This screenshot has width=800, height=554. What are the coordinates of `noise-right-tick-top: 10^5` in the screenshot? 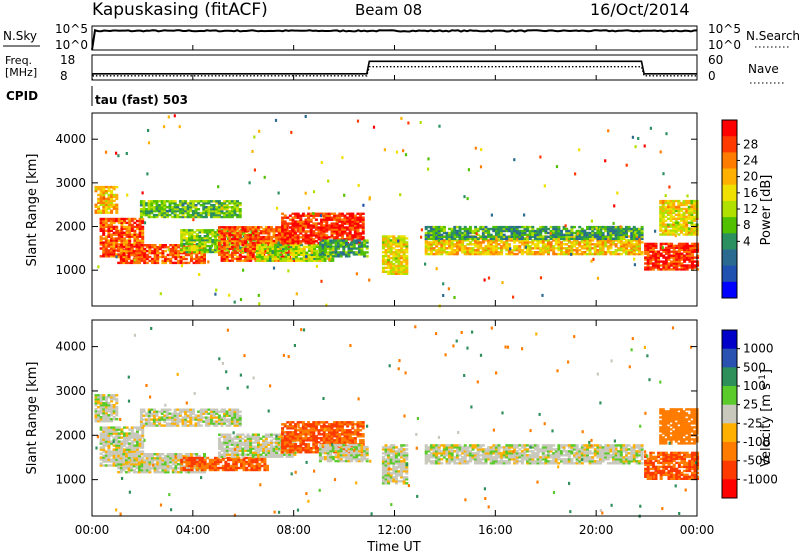 It's located at (724, 29).